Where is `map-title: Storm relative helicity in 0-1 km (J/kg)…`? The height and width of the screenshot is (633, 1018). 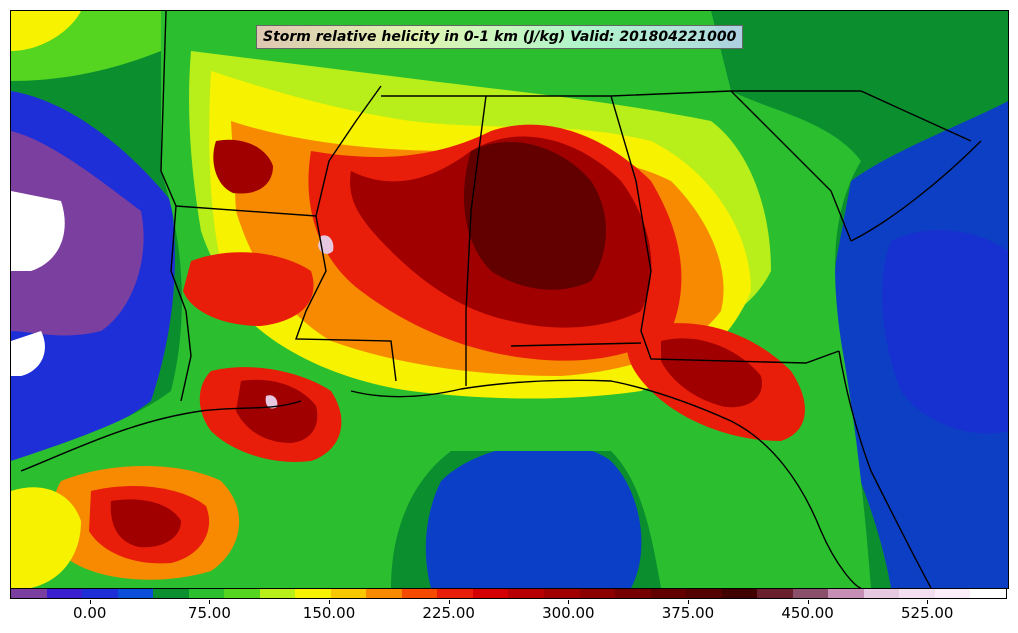
map-title: Storm relative helicity in 0-1 km (J/kg)… is located at coordinates (500, 37).